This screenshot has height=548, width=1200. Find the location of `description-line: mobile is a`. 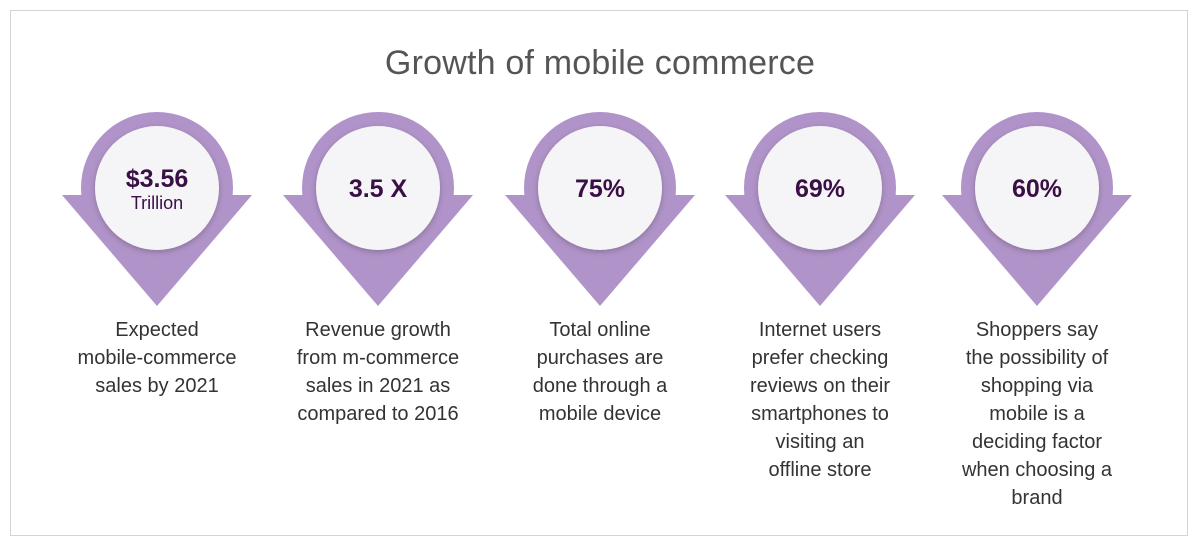

description-line: mobile is a is located at coordinates (1037, 414).